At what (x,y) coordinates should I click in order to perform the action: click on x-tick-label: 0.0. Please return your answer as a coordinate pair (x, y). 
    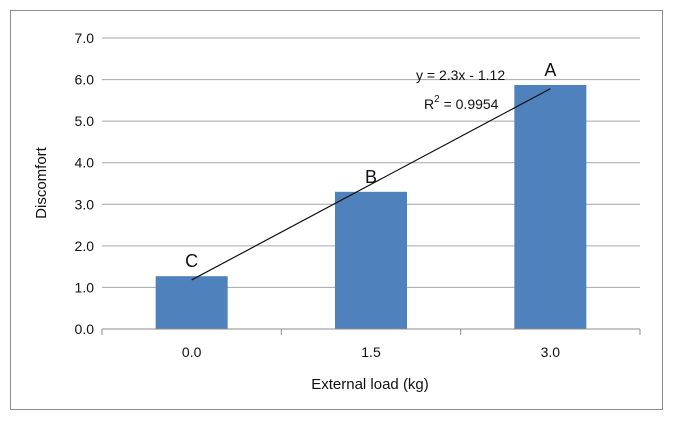
    Looking at the image, I should click on (192, 352).